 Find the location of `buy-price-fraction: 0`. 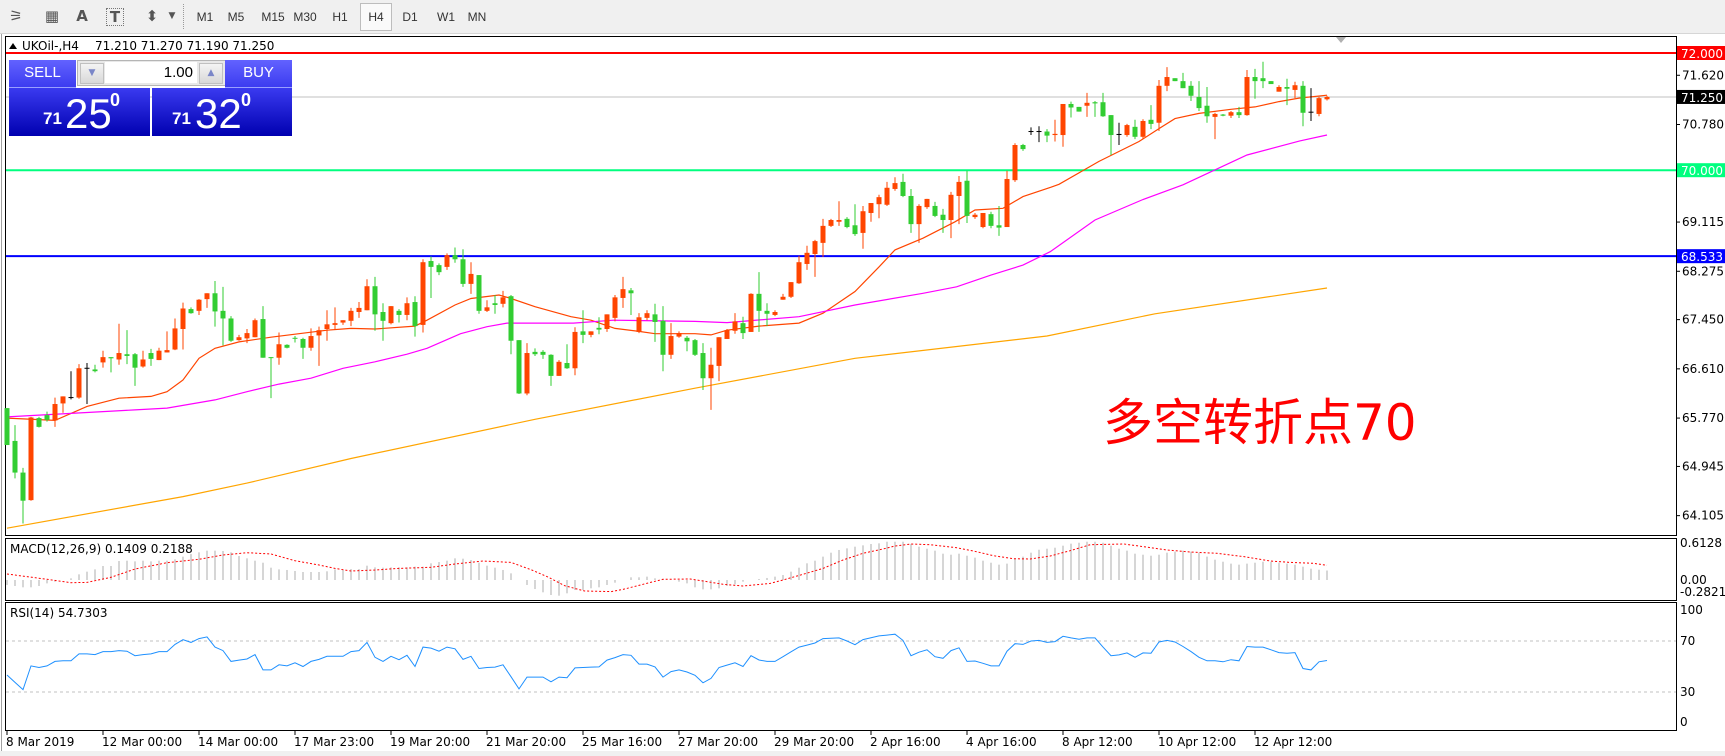

buy-price-fraction: 0 is located at coordinates (246, 100).